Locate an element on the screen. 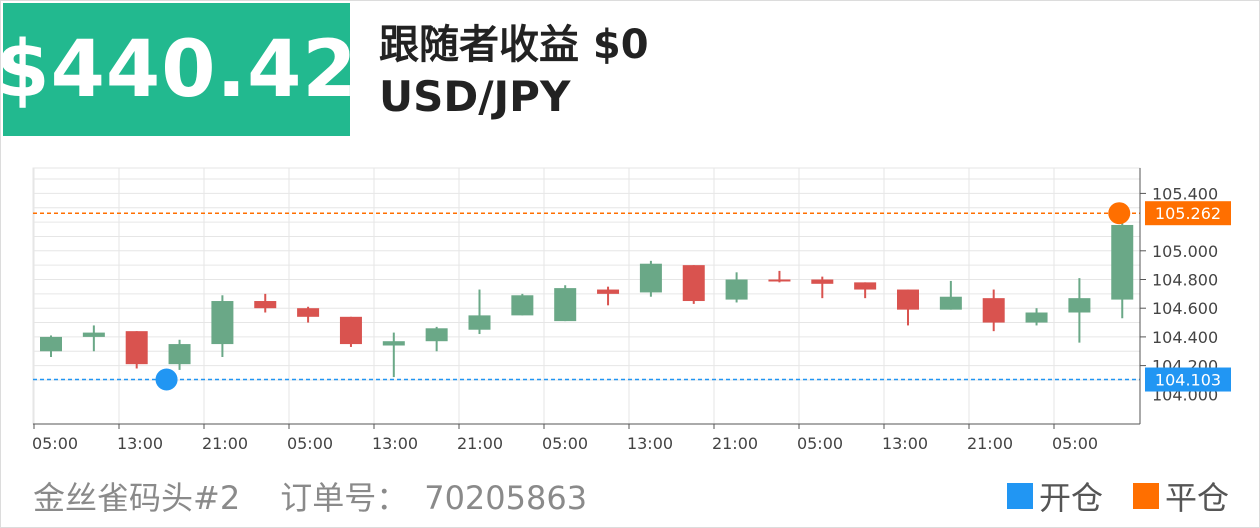  y-tick-label: 104.600 is located at coordinates (1185, 308).